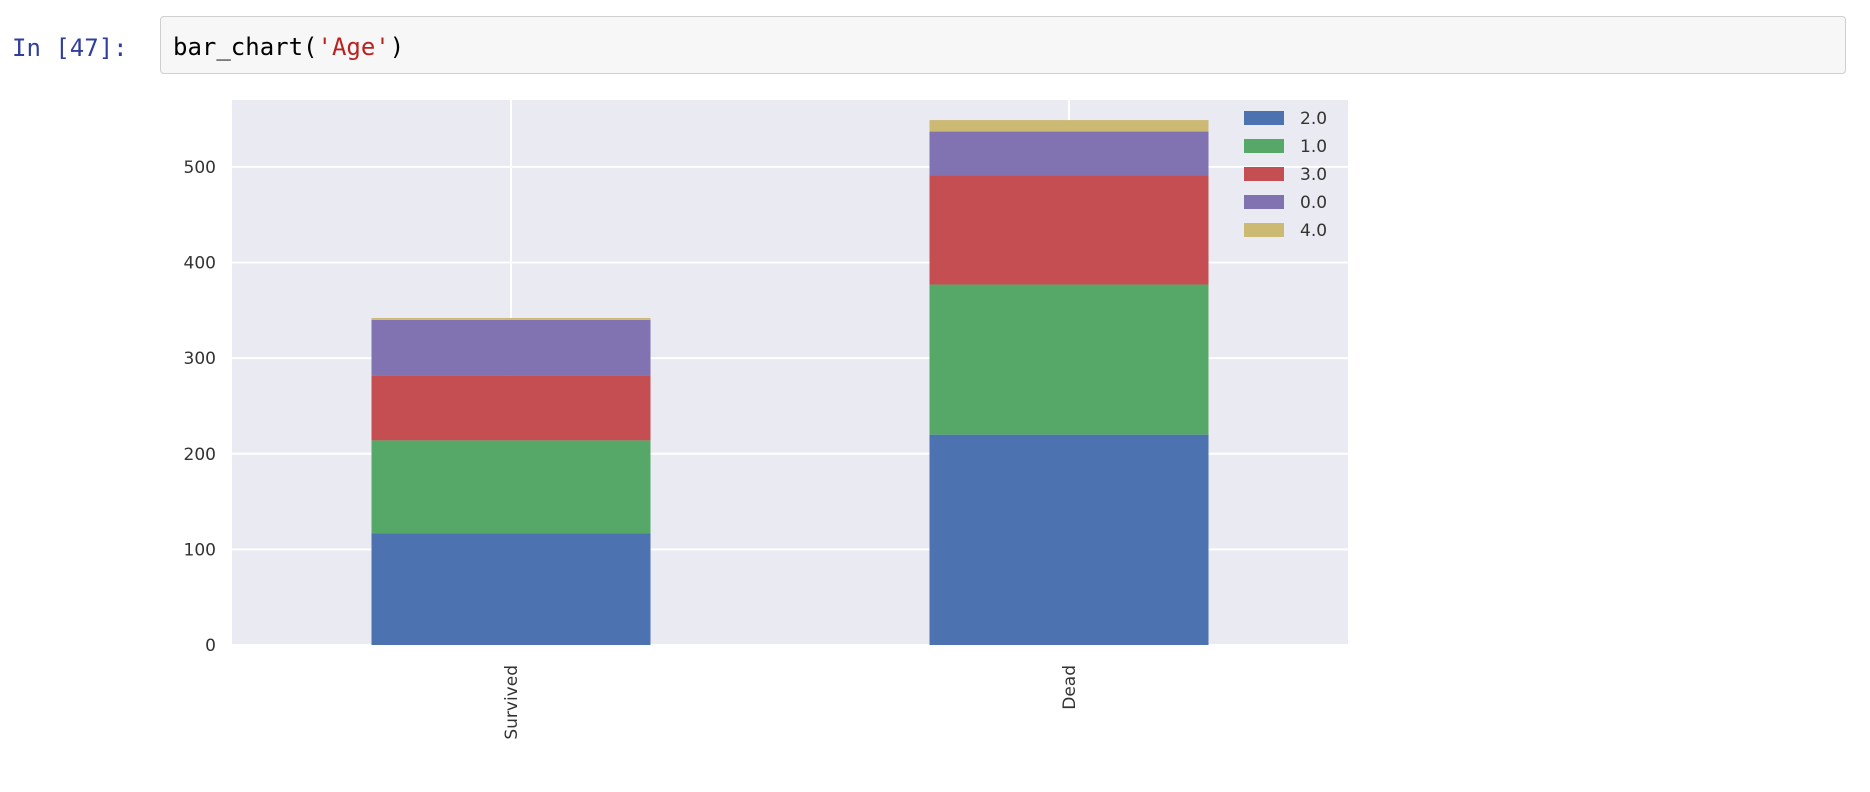  I want to click on legend-label: 4.0, so click(1313, 231).